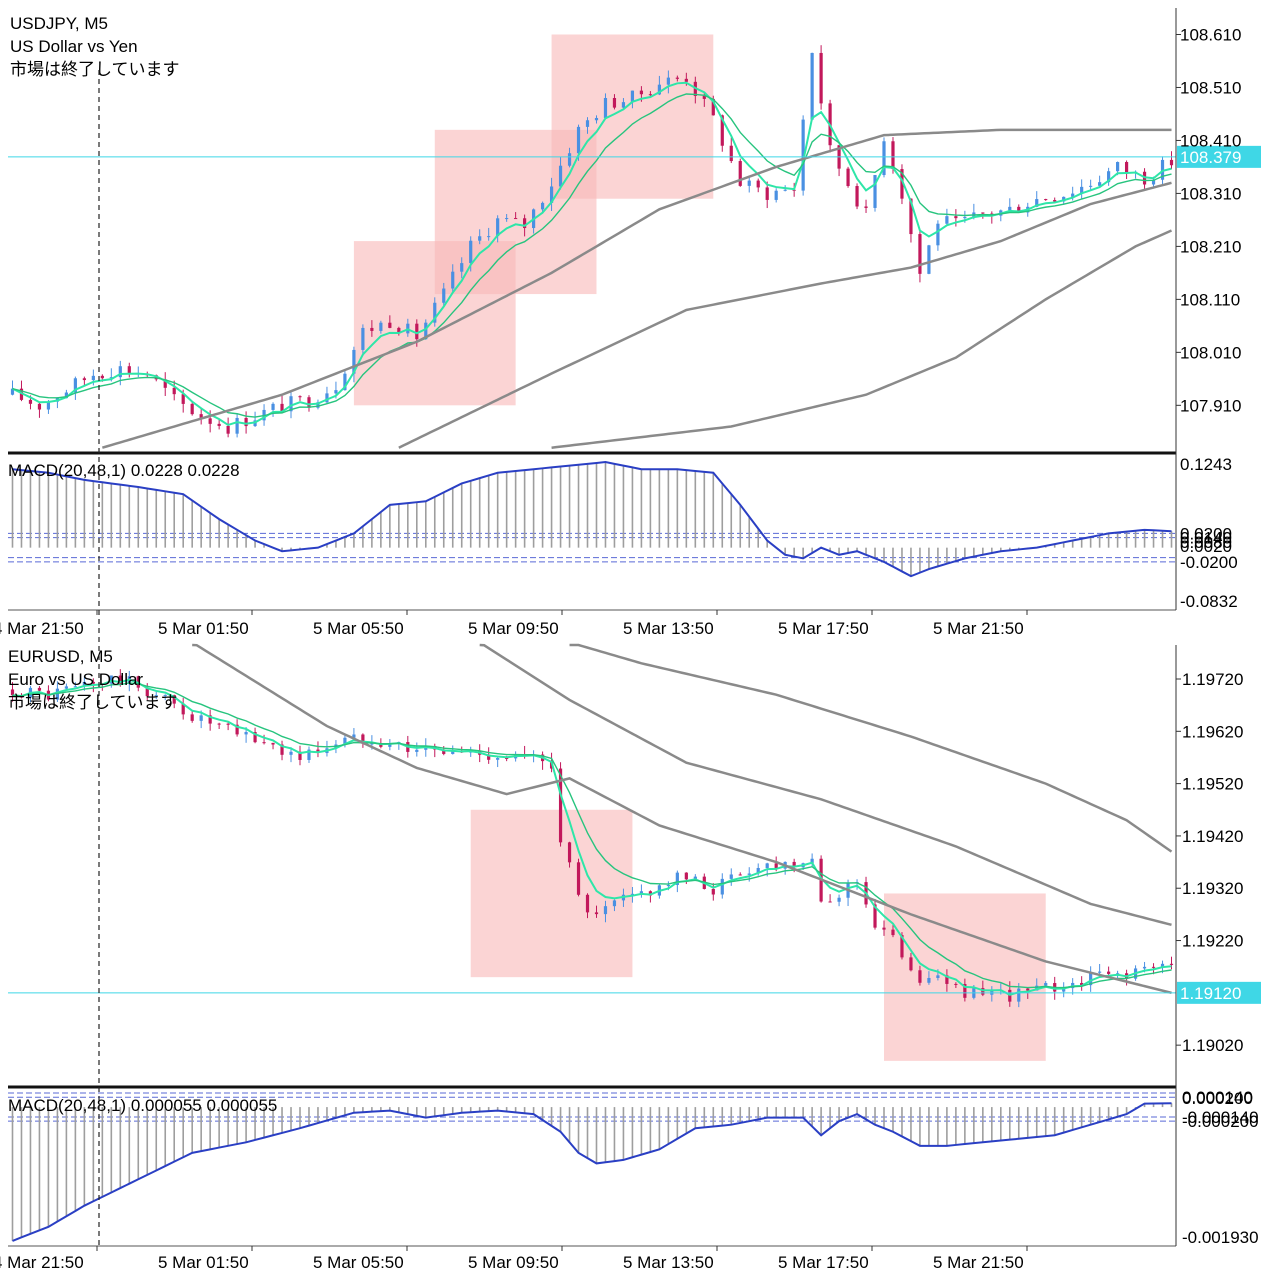  Describe the element at coordinates (1220, 1121) in the screenshot. I see `macd-tick-label: -0.000200` at that location.